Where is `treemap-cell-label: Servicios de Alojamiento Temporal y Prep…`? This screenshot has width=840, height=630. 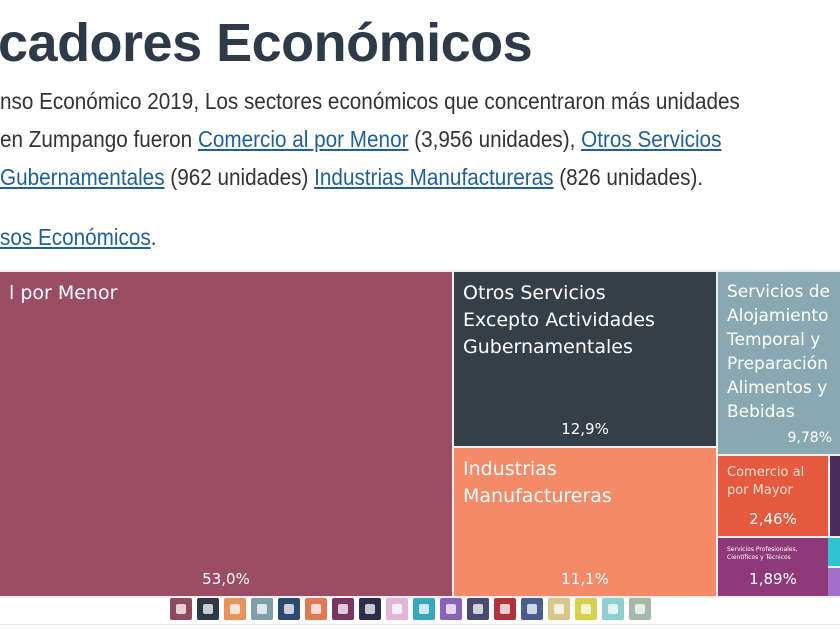 treemap-cell-label: Servicios de Alojamiento Temporal y Prep… is located at coordinates (779, 352).